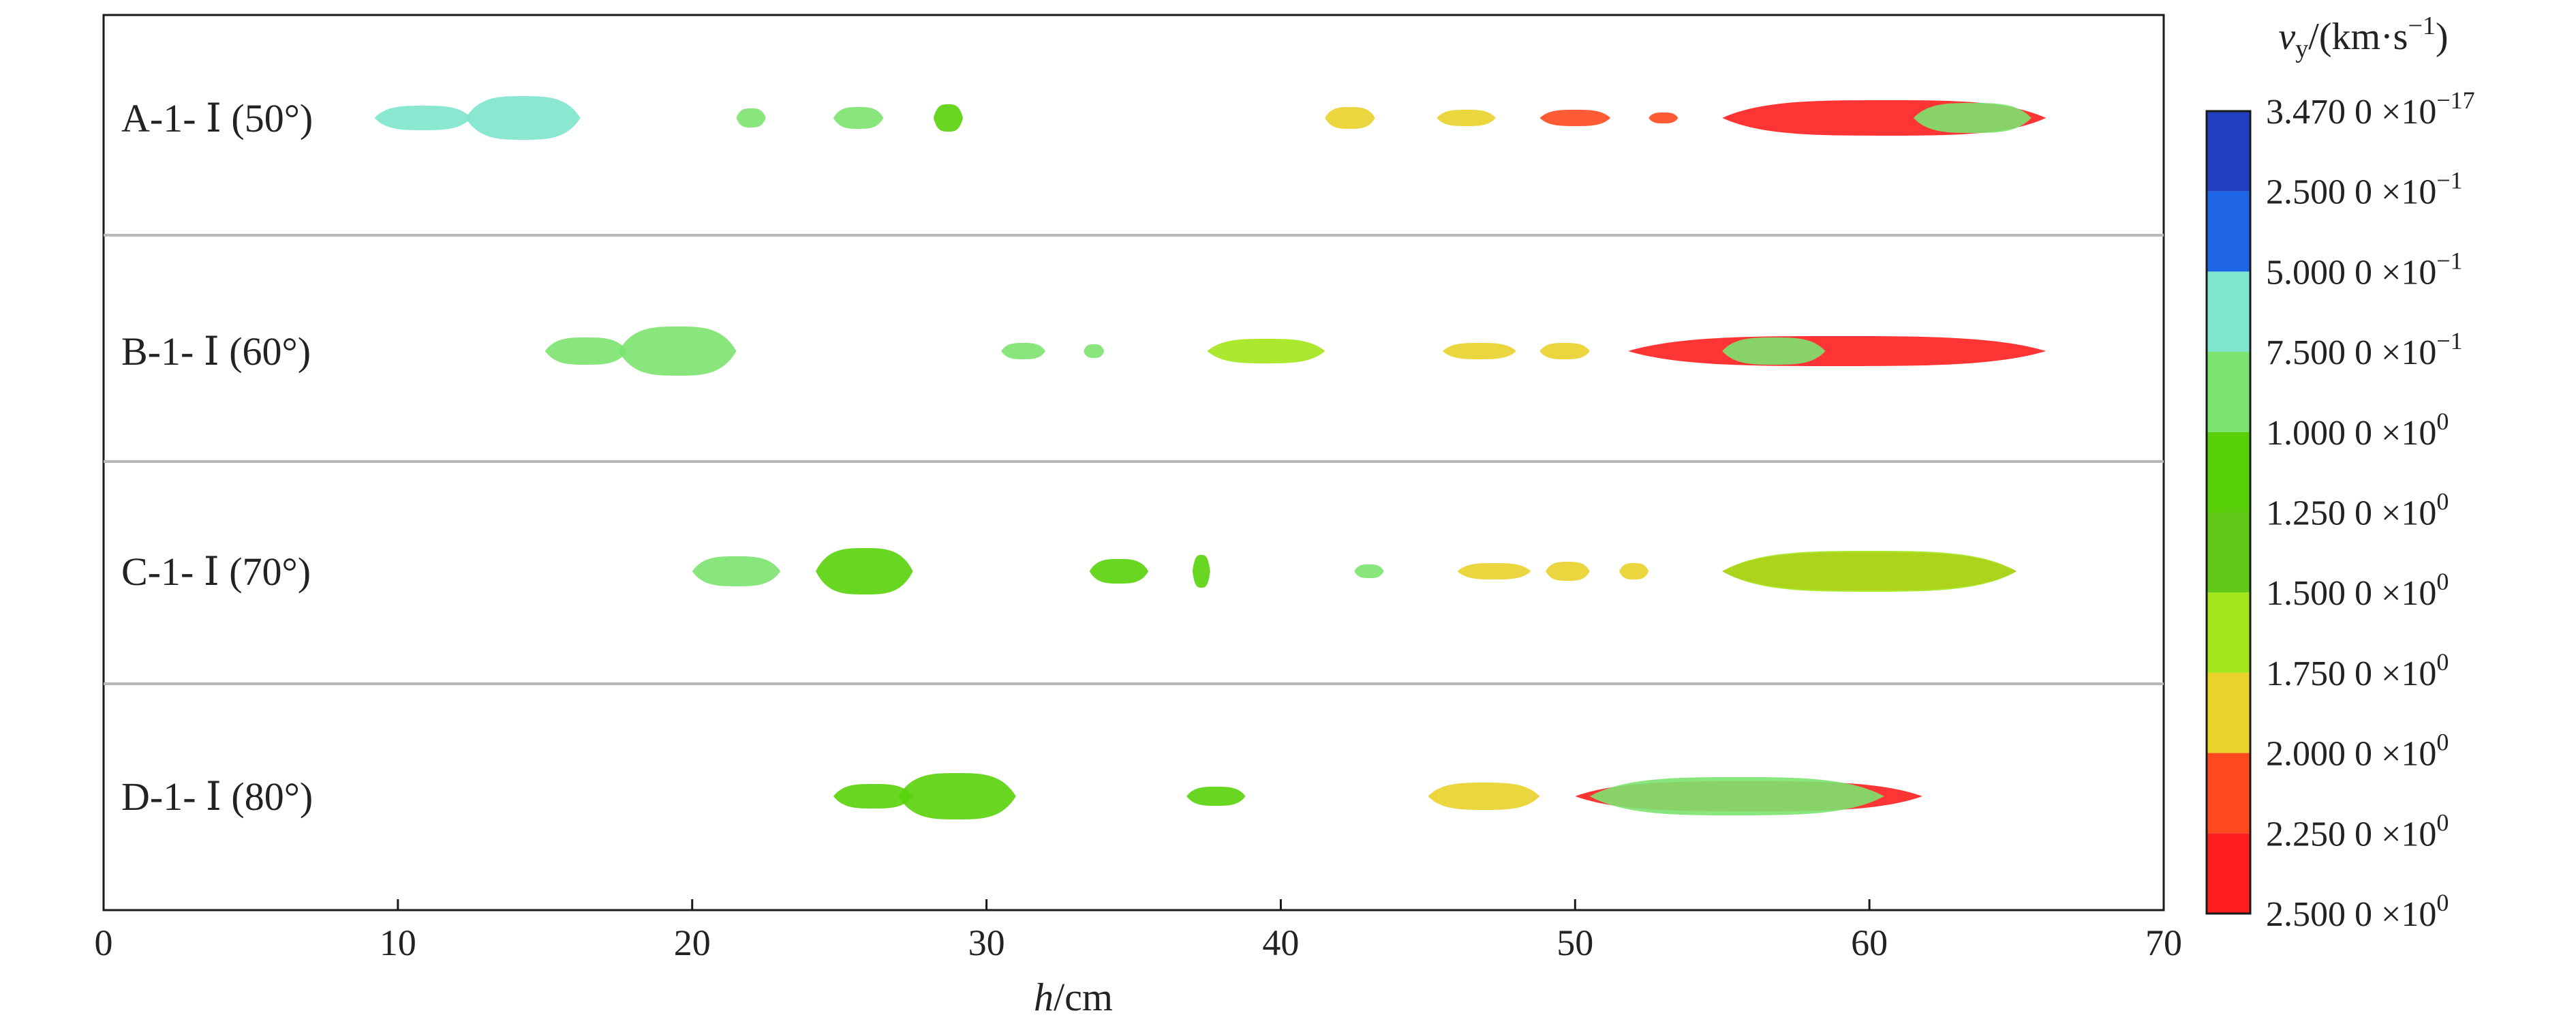 The image size is (2576, 1026). What do you see at coordinates (2358, 37) in the screenshot?
I see `colorbar-title-units: /(km·s` at bounding box center [2358, 37].